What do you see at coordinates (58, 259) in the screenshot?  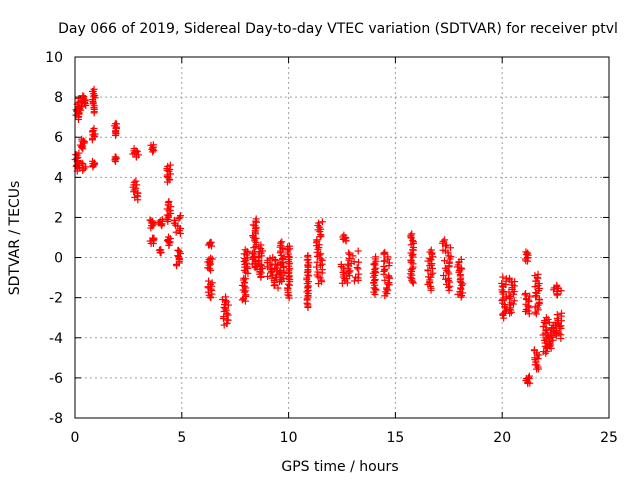 I see `y-tick-label: 0` at bounding box center [58, 259].